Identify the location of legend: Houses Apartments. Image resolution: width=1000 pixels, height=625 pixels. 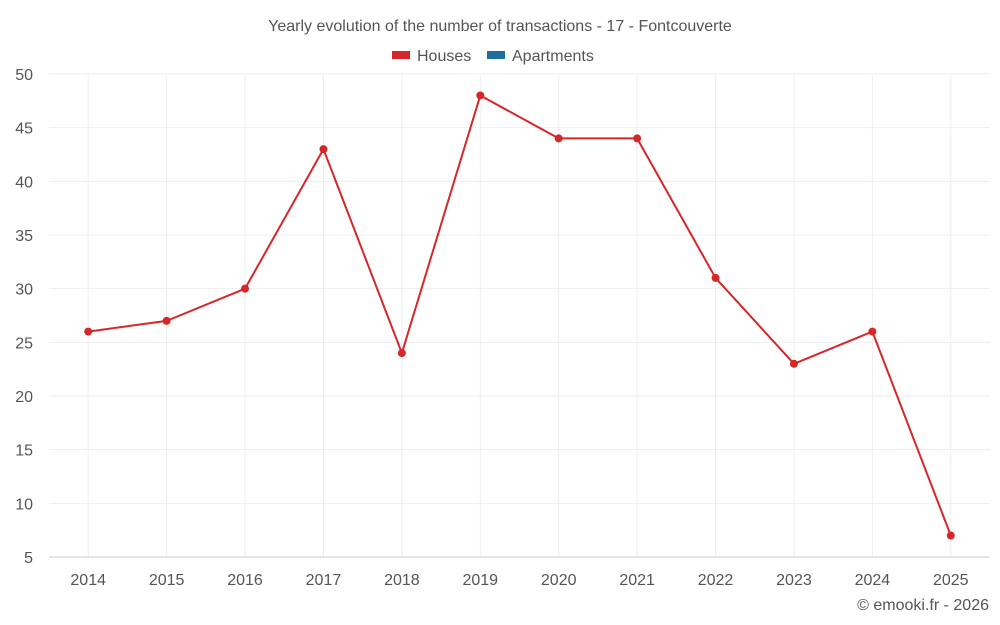
(493, 56).